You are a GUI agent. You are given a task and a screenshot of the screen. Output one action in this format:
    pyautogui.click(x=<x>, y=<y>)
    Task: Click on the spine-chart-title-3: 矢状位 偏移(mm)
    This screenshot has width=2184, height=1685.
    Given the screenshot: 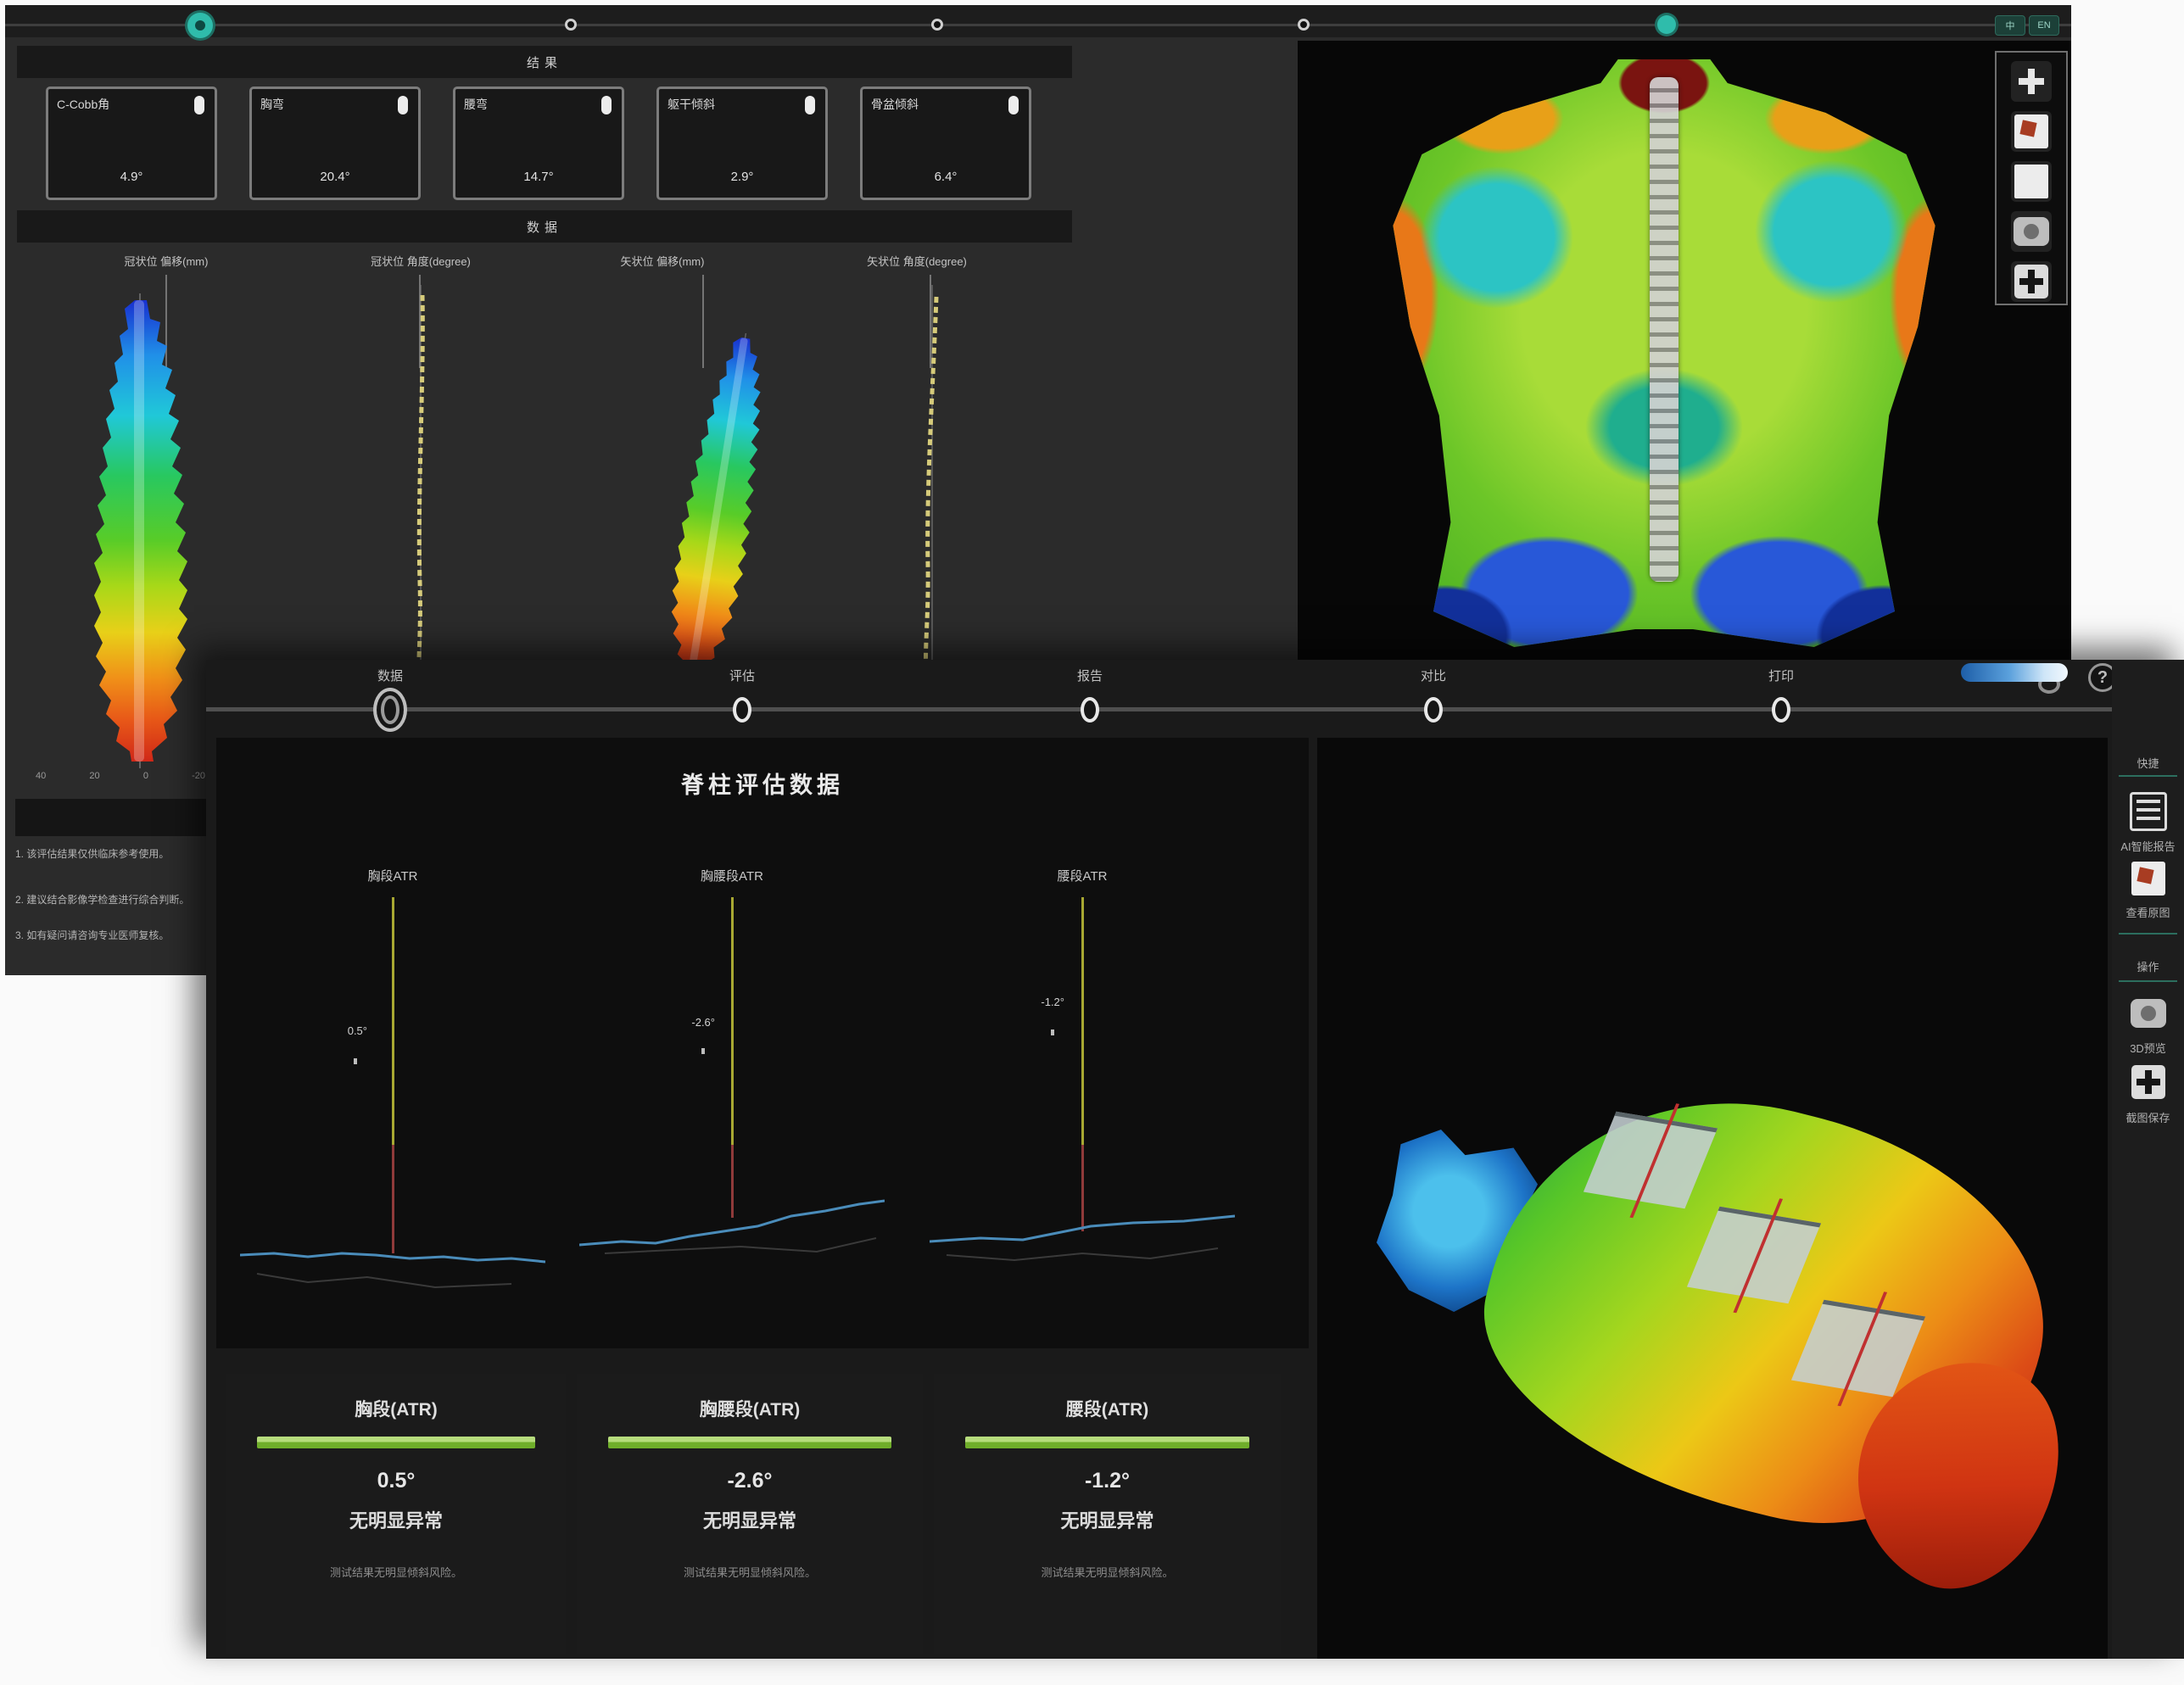 What is the action you would take?
    pyautogui.click(x=662, y=261)
    